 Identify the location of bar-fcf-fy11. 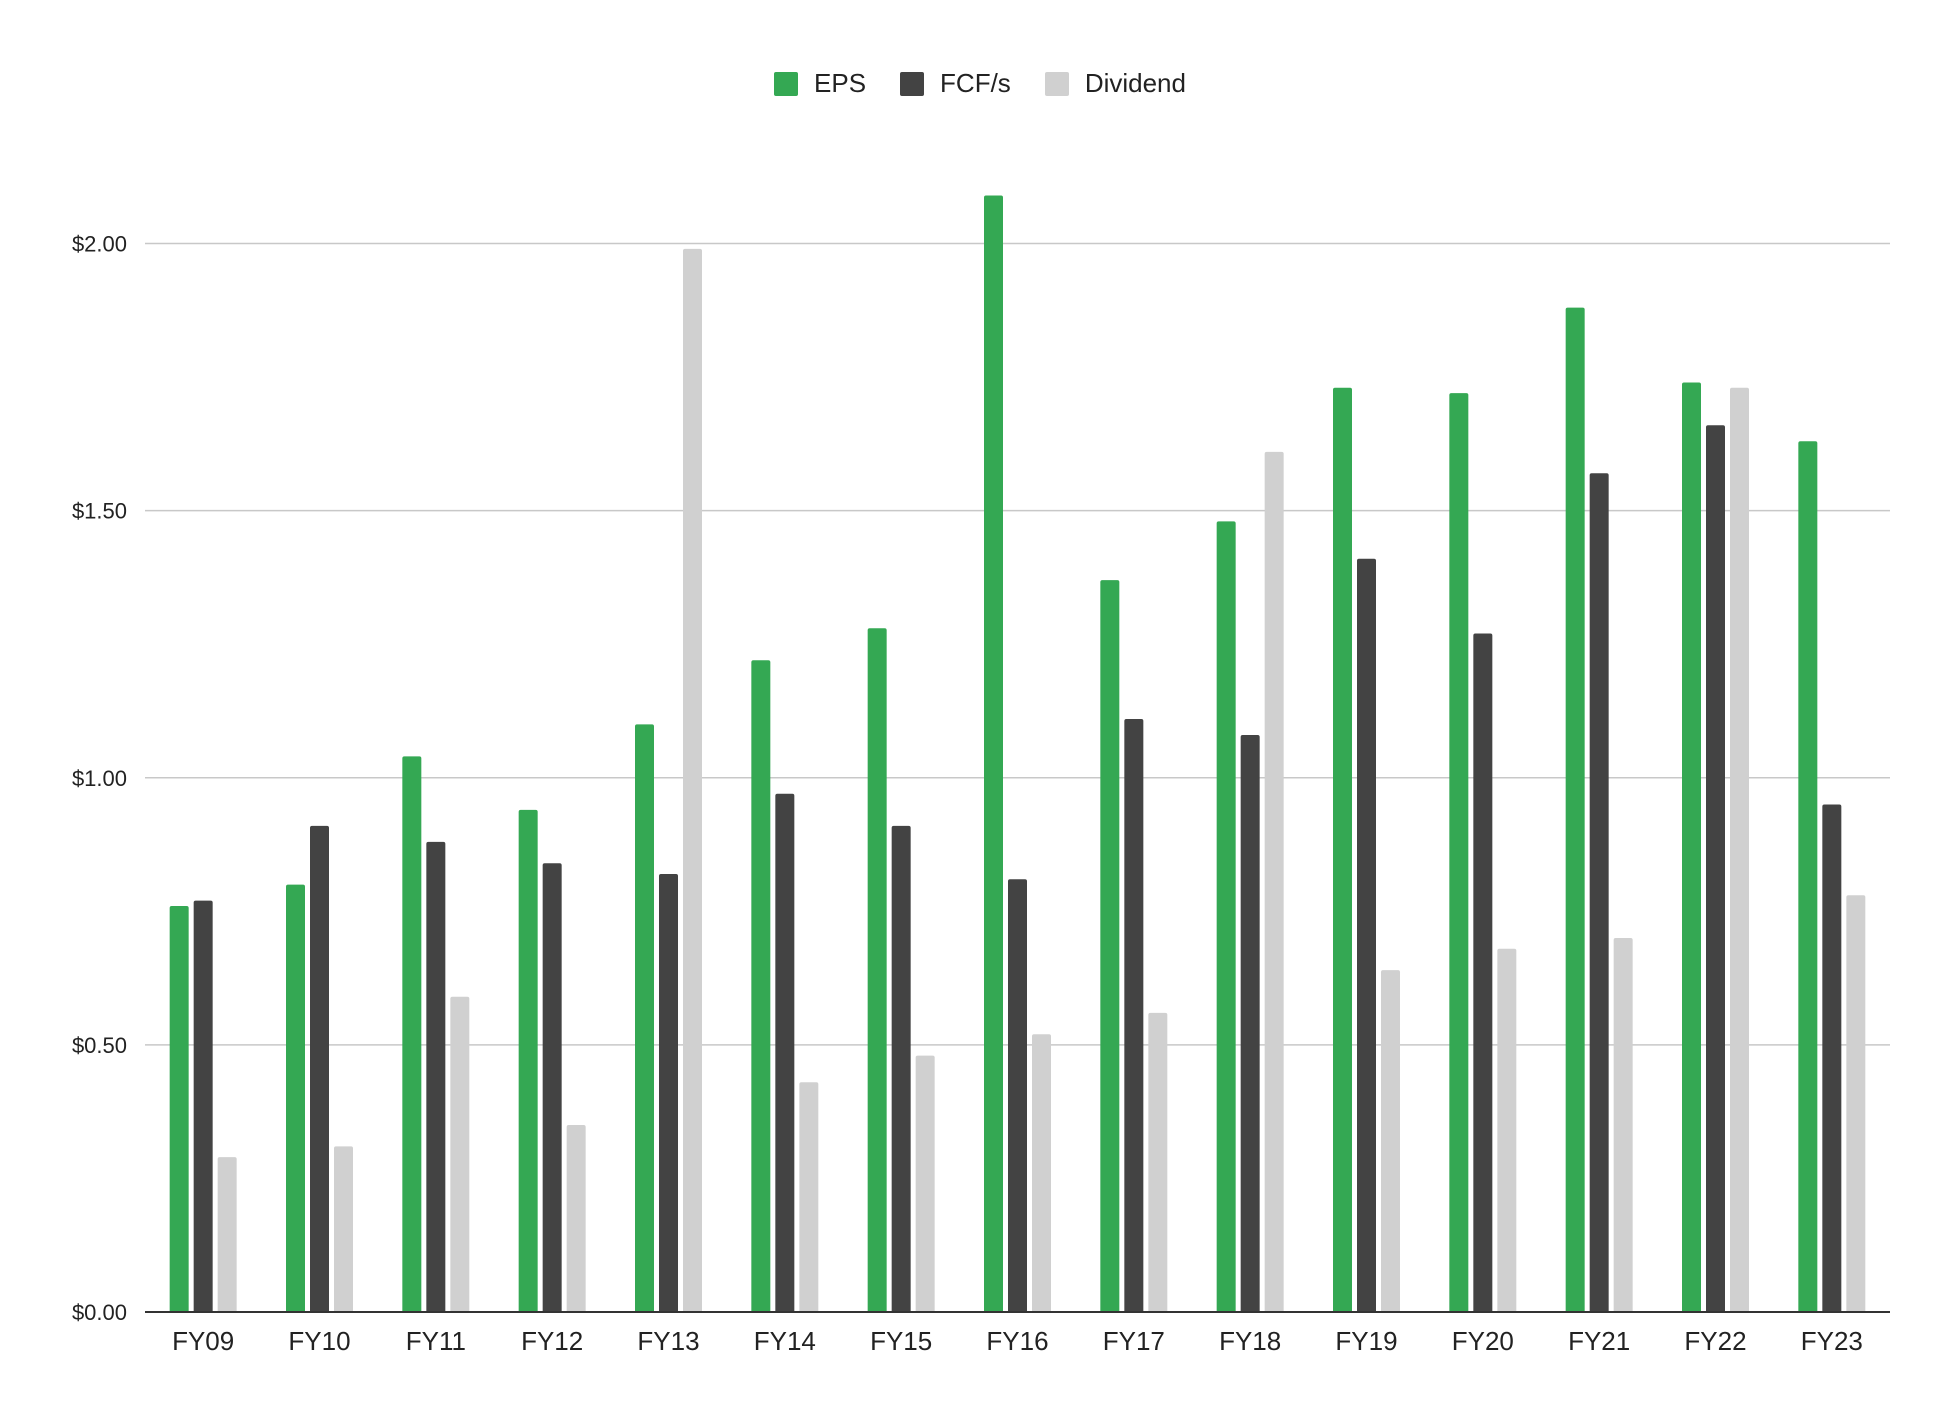
(436, 1076).